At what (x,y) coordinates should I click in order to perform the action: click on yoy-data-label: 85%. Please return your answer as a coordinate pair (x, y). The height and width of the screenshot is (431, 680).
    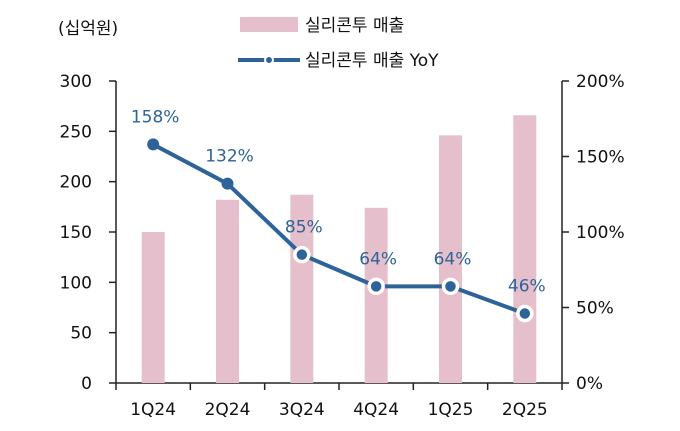
    Looking at the image, I should click on (304, 228).